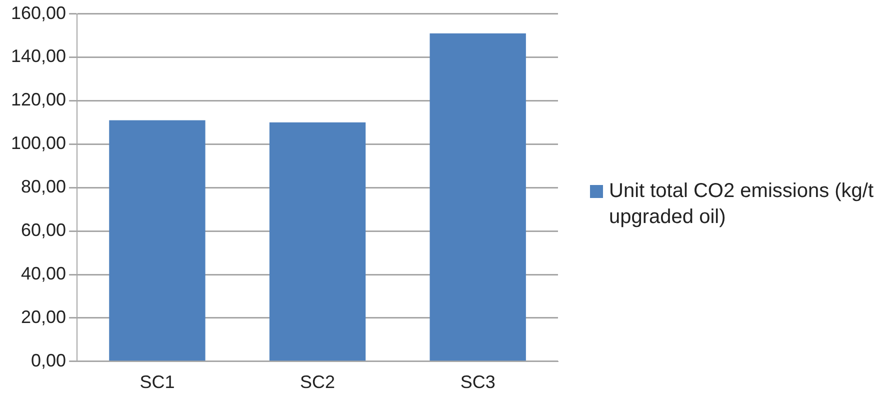 This screenshot has height=405, width=892. Describe the element at coordinates (38, 100) in the screenshot. I see `y-tick-label: 120,00` at that location.